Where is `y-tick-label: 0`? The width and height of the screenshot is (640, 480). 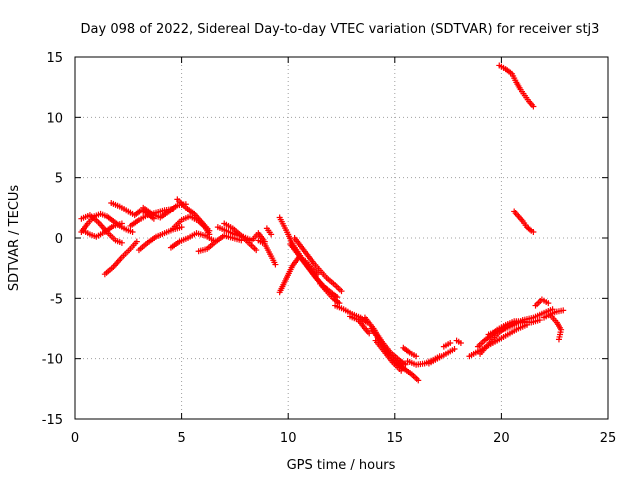
y-tick-label: 0 is located at coordinates (59, 239).